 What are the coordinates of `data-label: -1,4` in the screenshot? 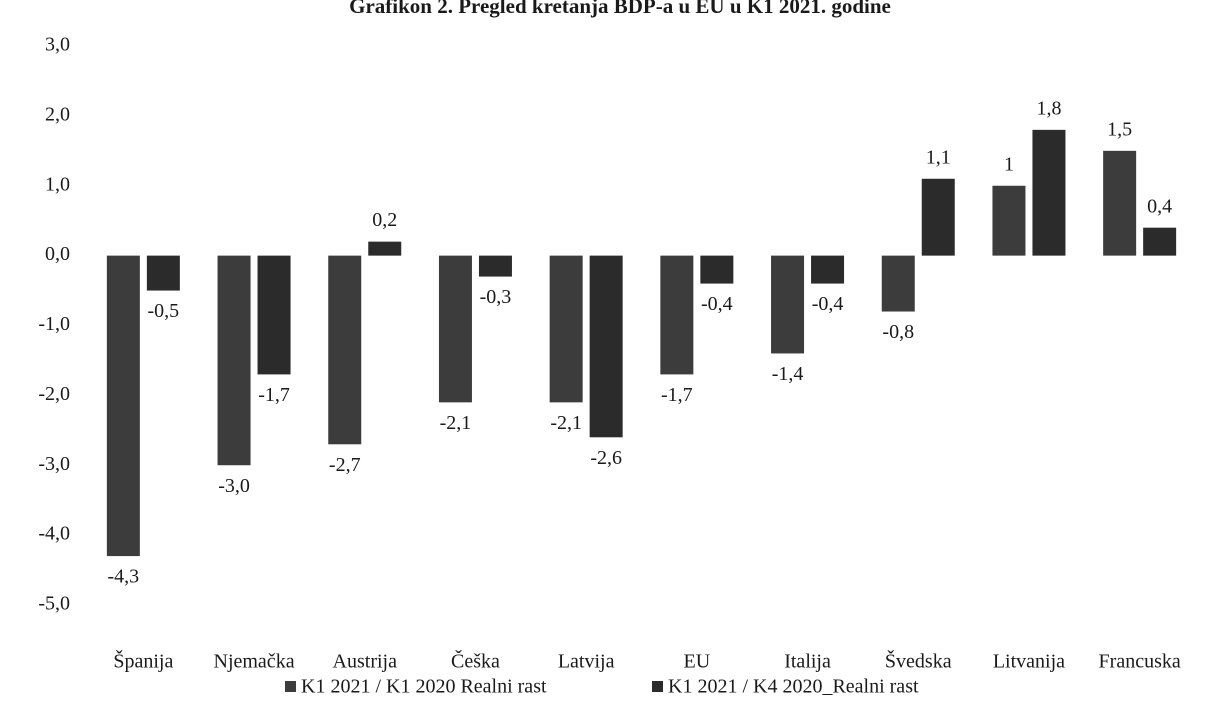 It's located at (788, 374).